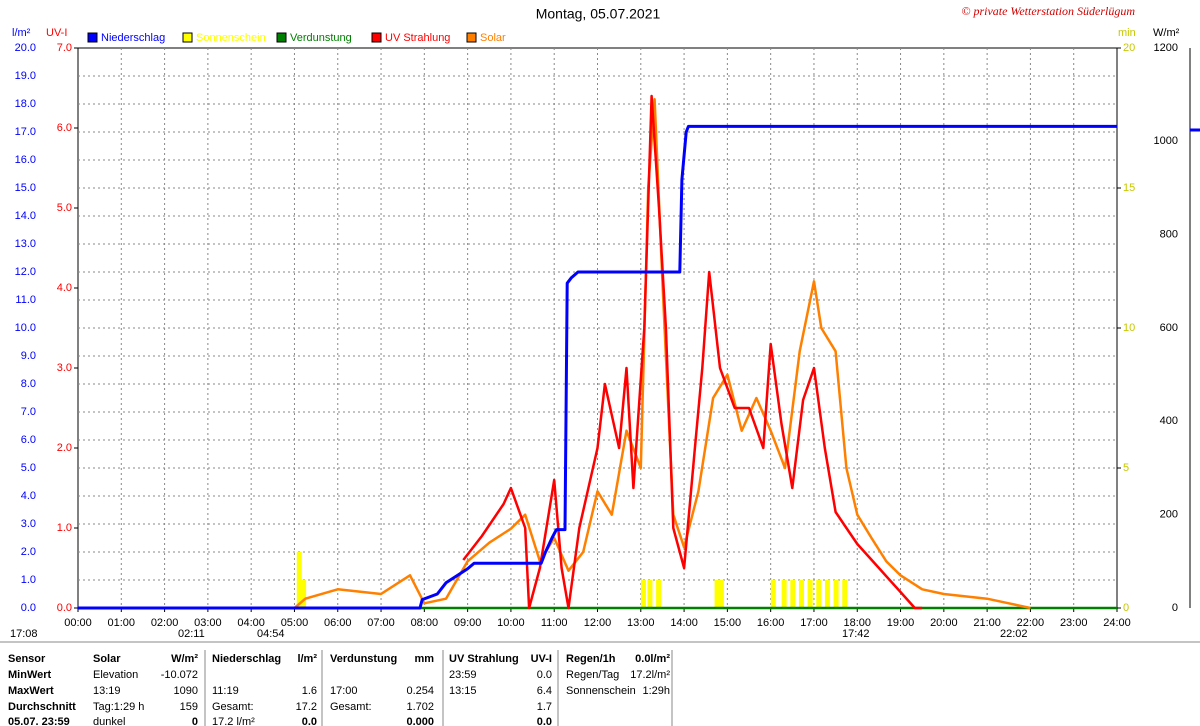 The height and width of the screenshot is (726, 1200). What do you see at coordinates (1169, 235) in the screenshot?
I see `y4-tick-label: 800` at bounding box center [1169, 235].